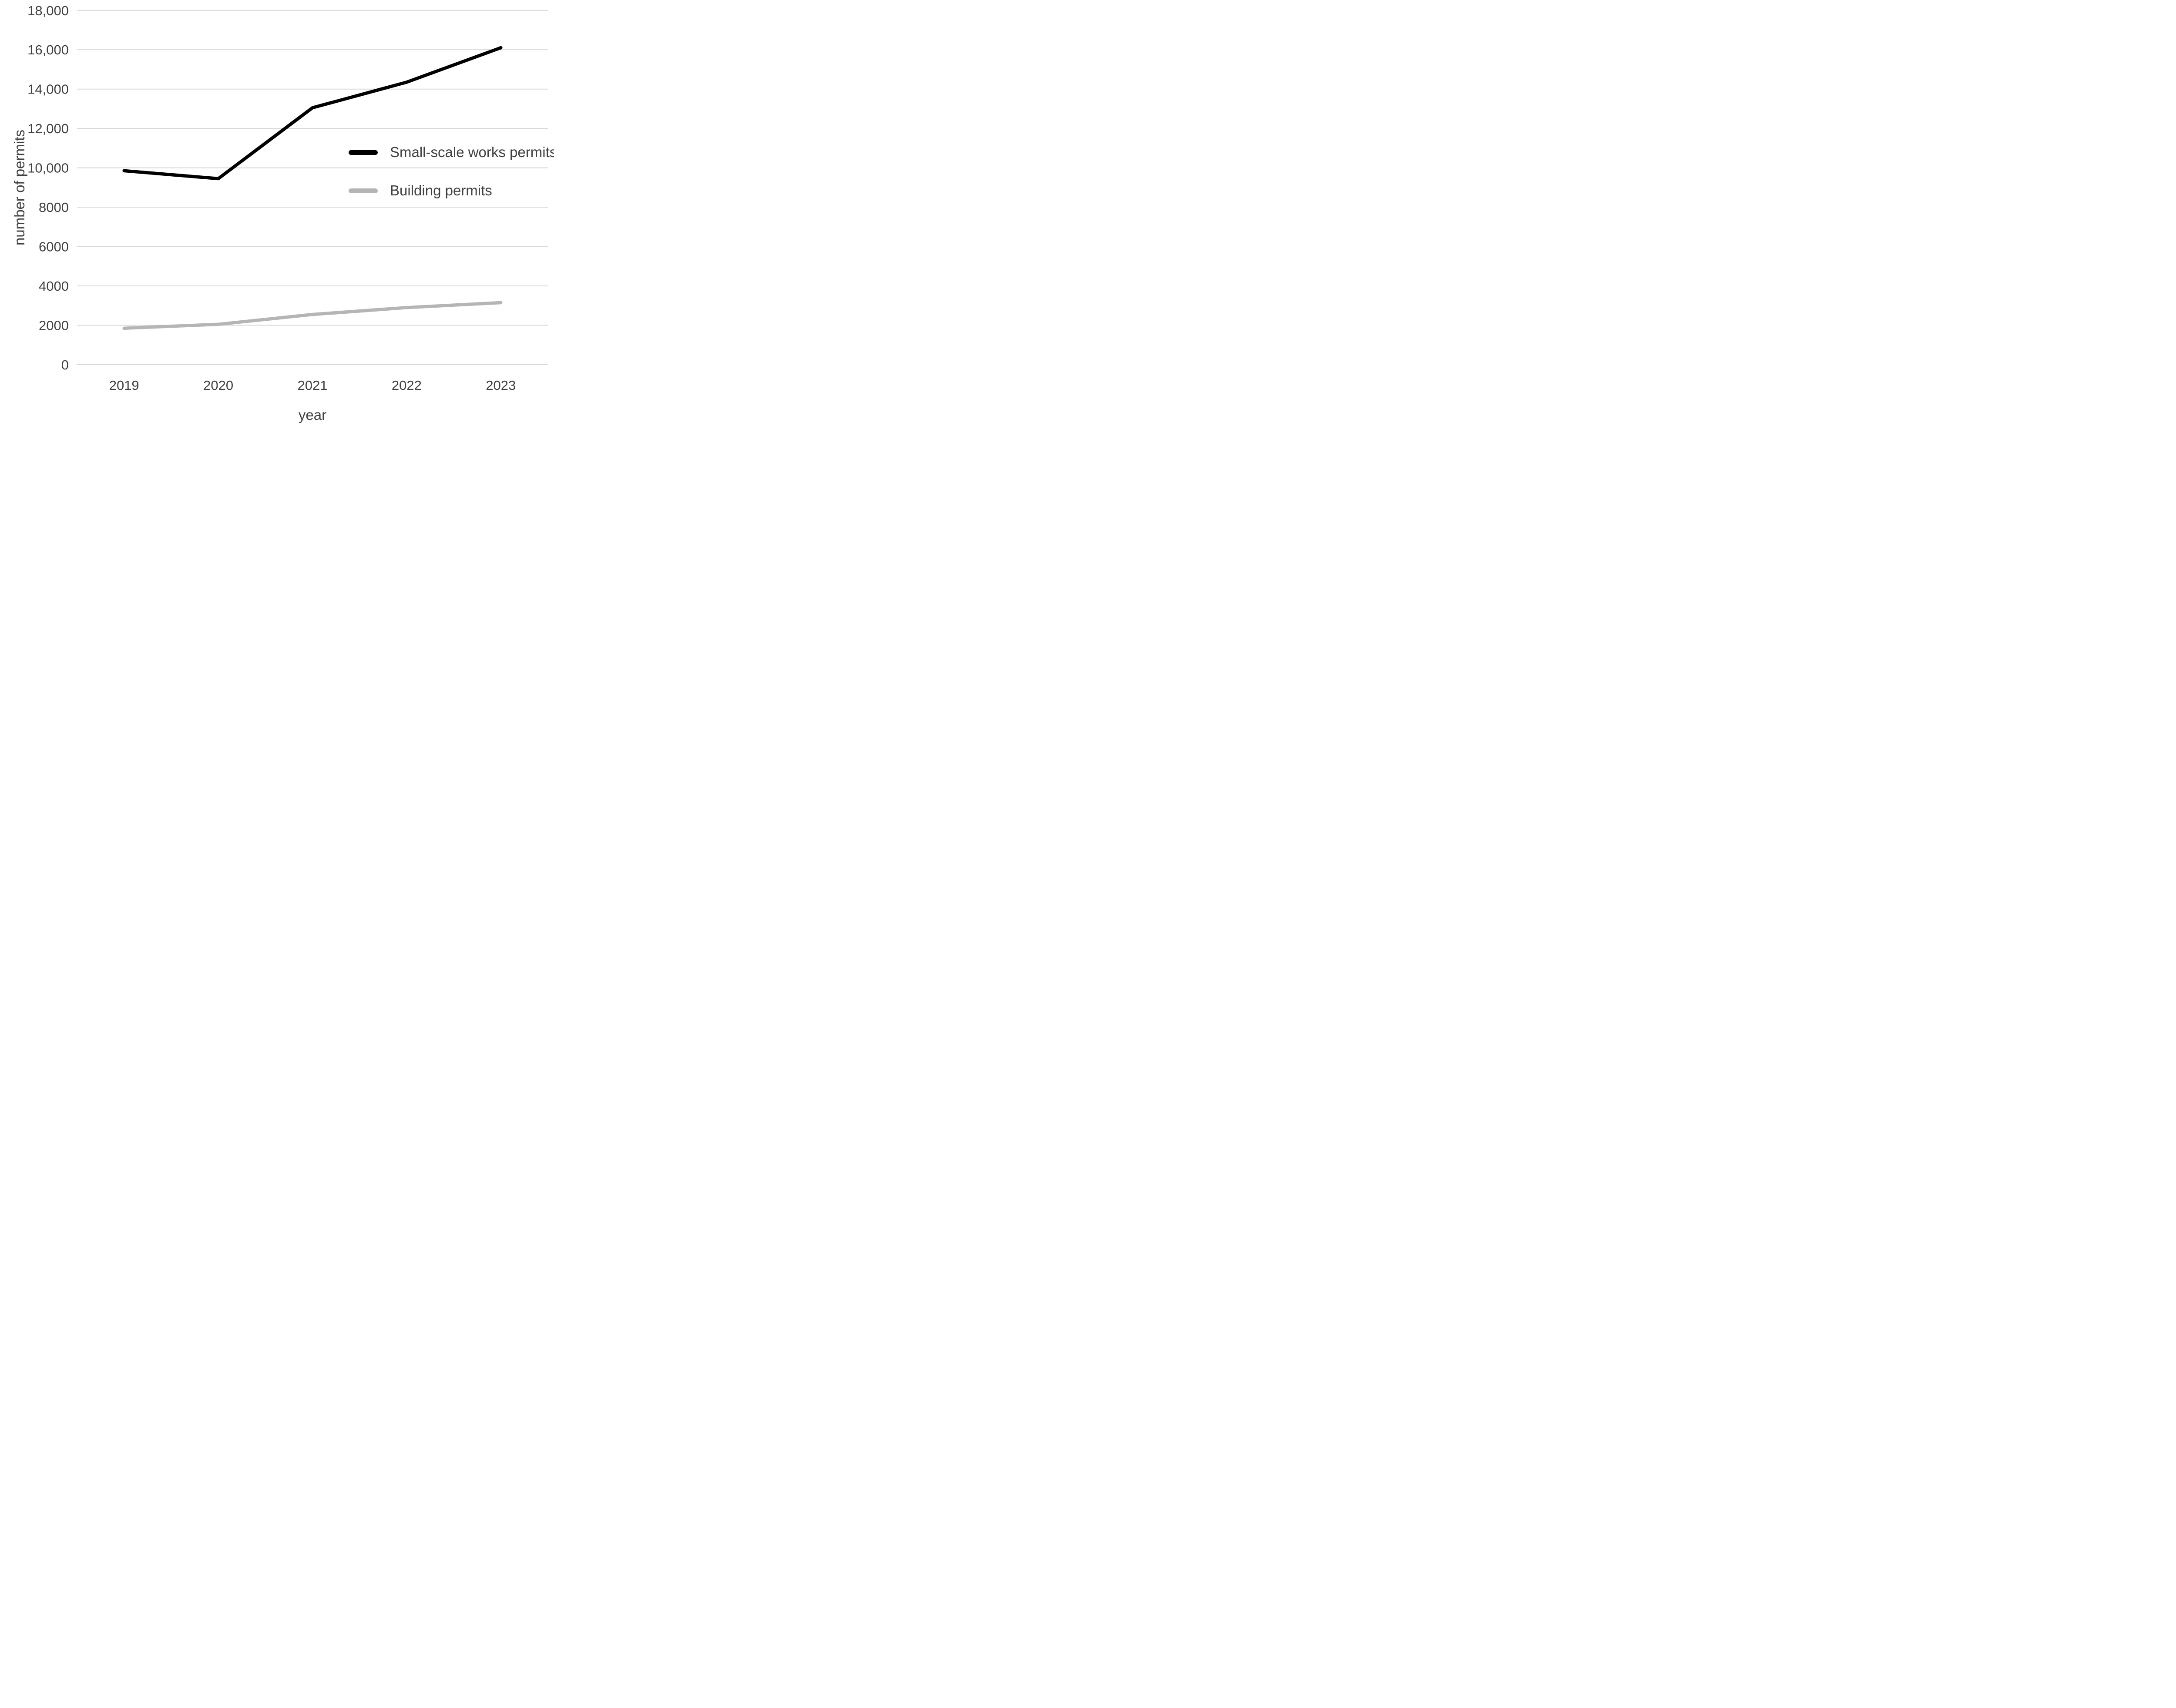 This screenshot has width=2176, height=1708. I want to click on legend-item-building-permits: Building permits, so click(420, 190).